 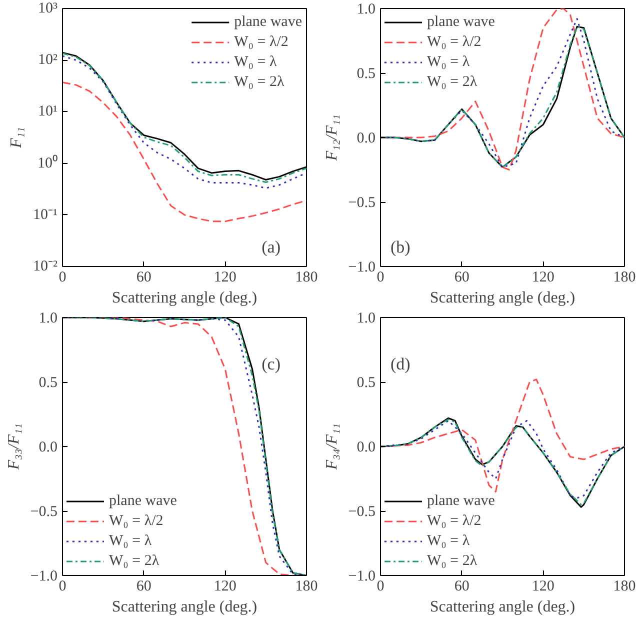 What do you see at coordinates (48, 163) in the screenshot?
I see `y-tick-label: 10⁰` at bounding box center [48, 163].